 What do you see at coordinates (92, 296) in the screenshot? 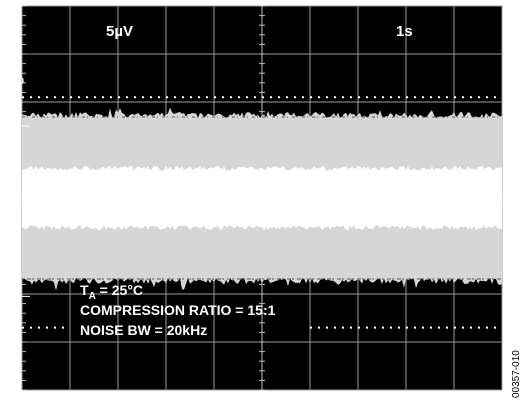
I see `temperature-subscript: A` at bounding box center [92, 296].